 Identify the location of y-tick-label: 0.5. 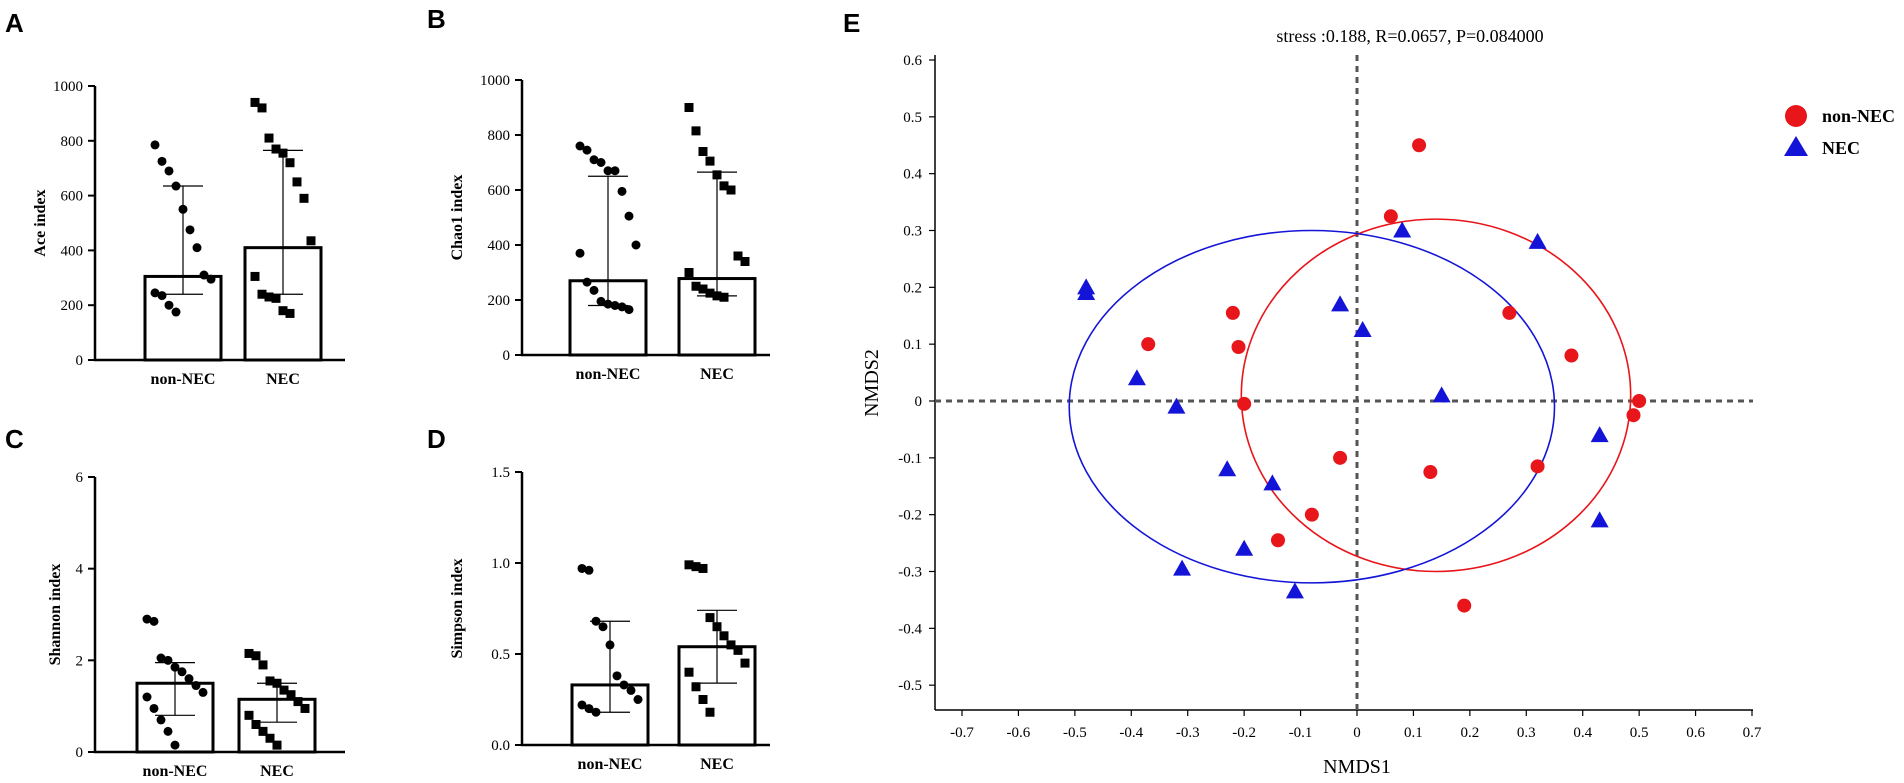
(500, 655).